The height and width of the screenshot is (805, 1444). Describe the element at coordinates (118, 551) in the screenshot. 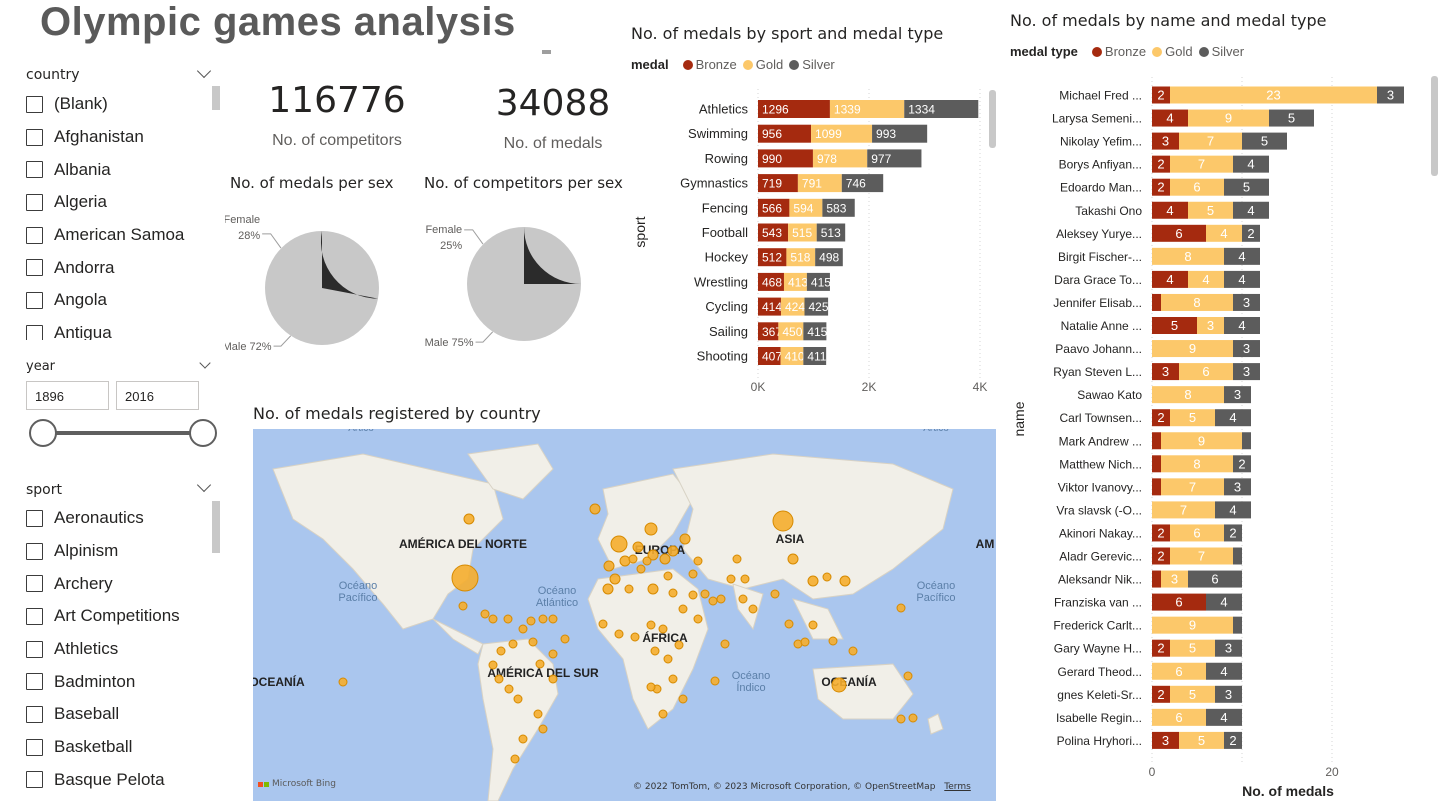

I see `sport-slicer-item: Alpinism` at that location.